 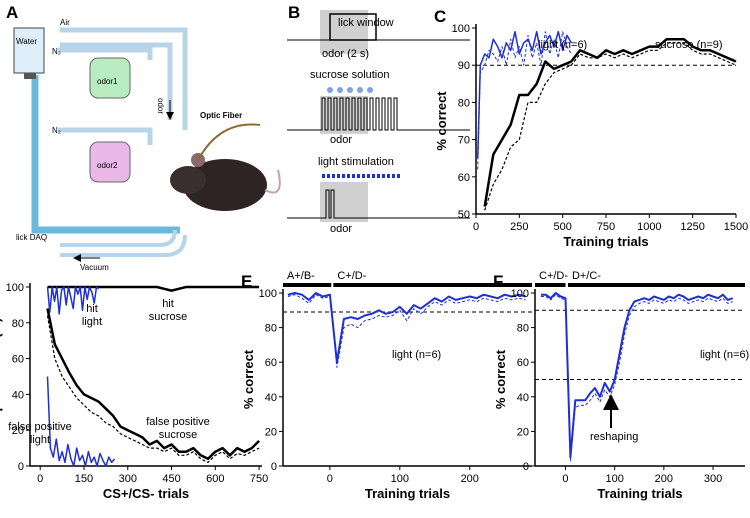 I want to click on label: sucrose solution, so click(x=350, y=75).